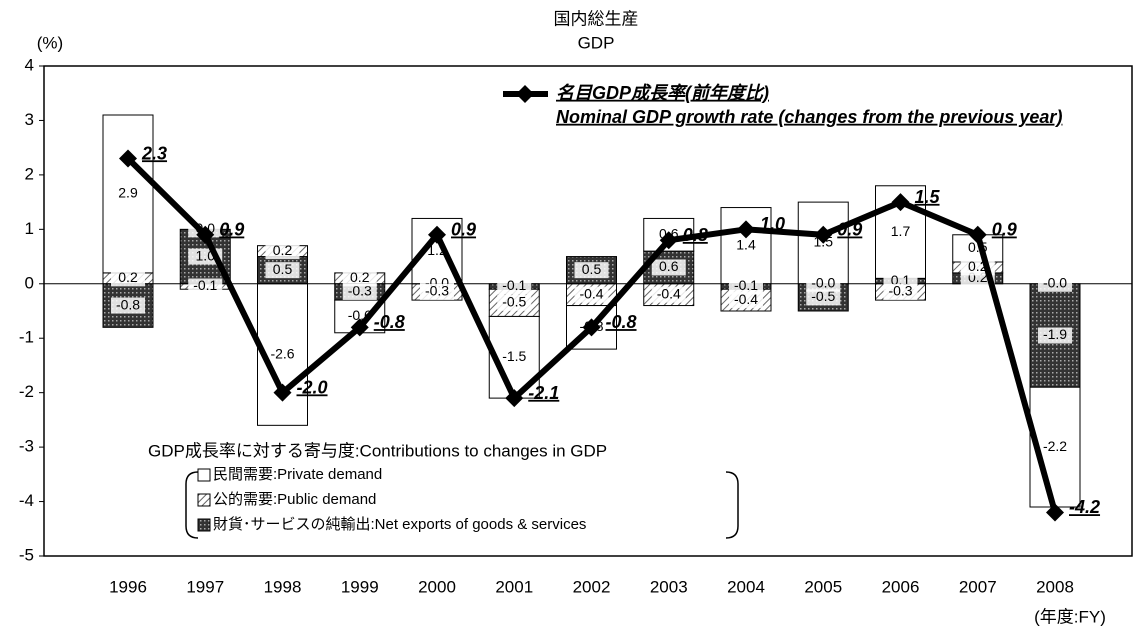 This screenshot has height=634, width=1137. Describe the element at coordinates (26, 391) in the screenshot. I see `y-tick-label: -2` at that location.